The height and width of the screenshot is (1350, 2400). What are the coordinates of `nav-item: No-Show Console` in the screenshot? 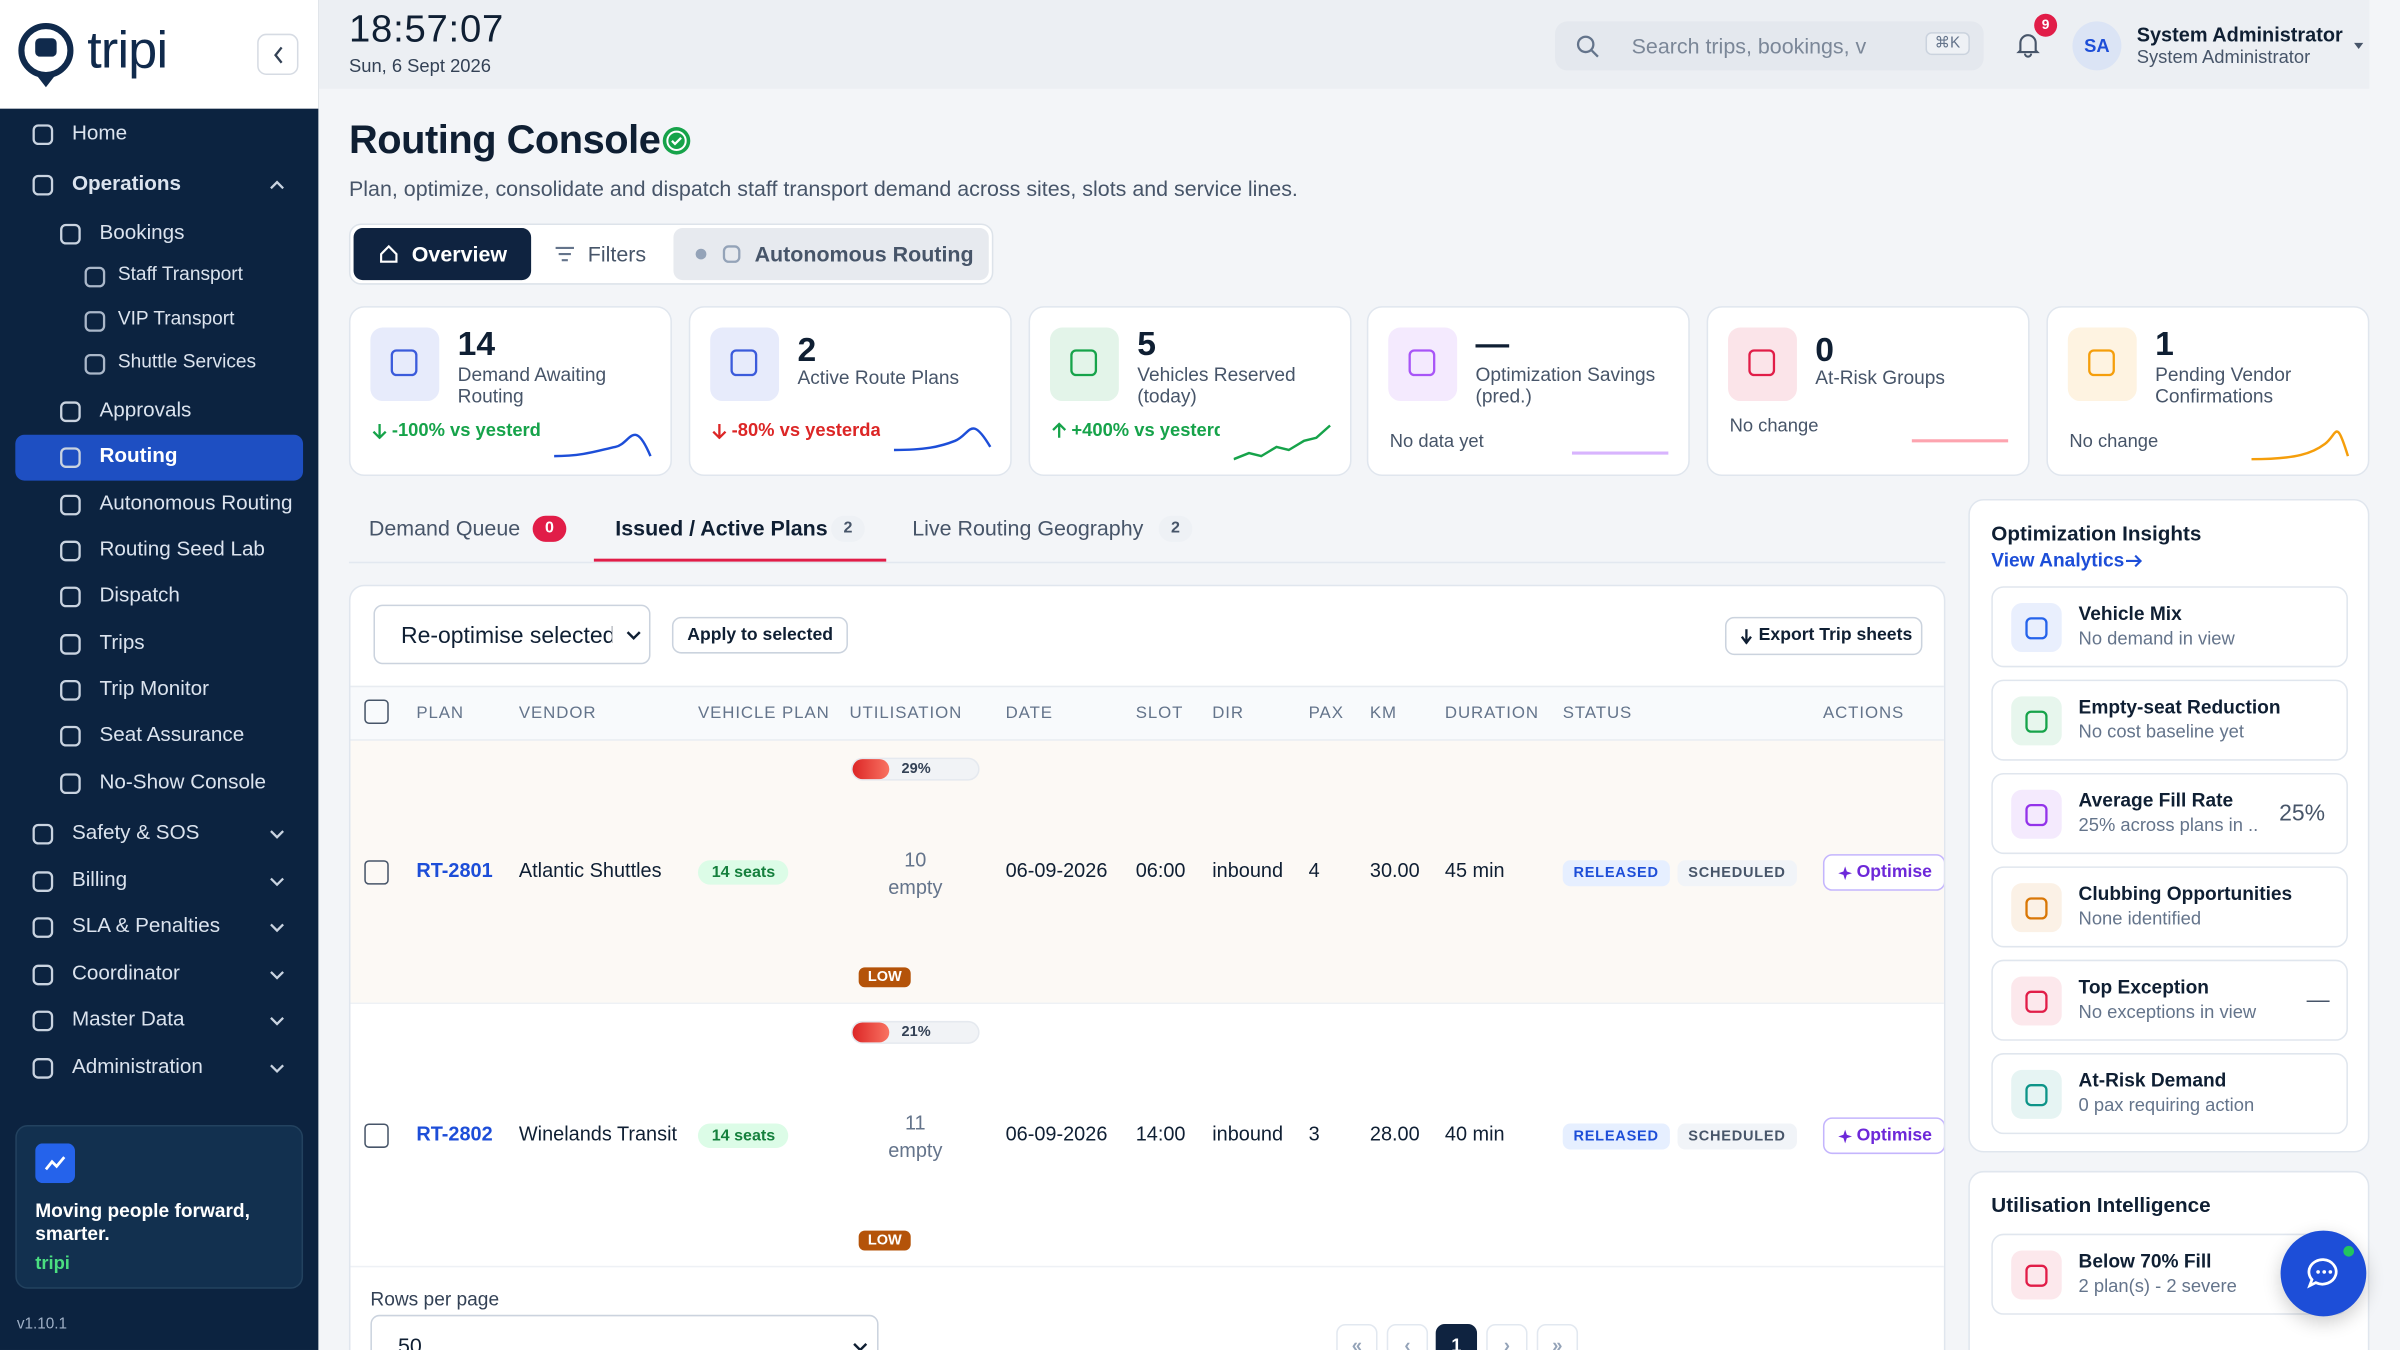 It's located at (183, 781).